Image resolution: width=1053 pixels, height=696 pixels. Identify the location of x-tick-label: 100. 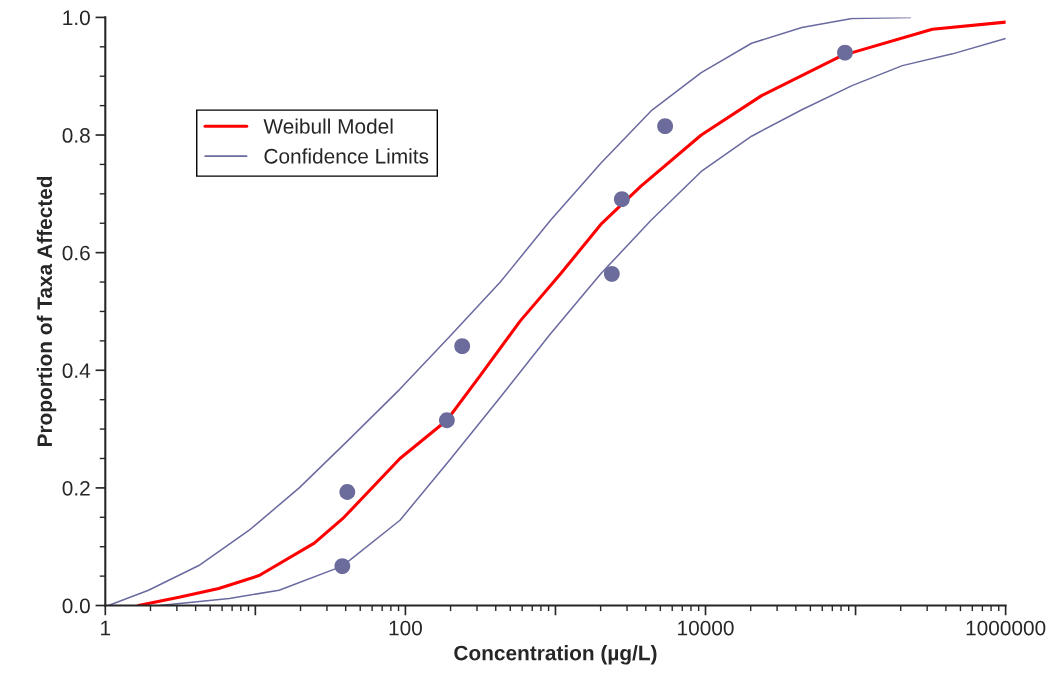
(405, 628).